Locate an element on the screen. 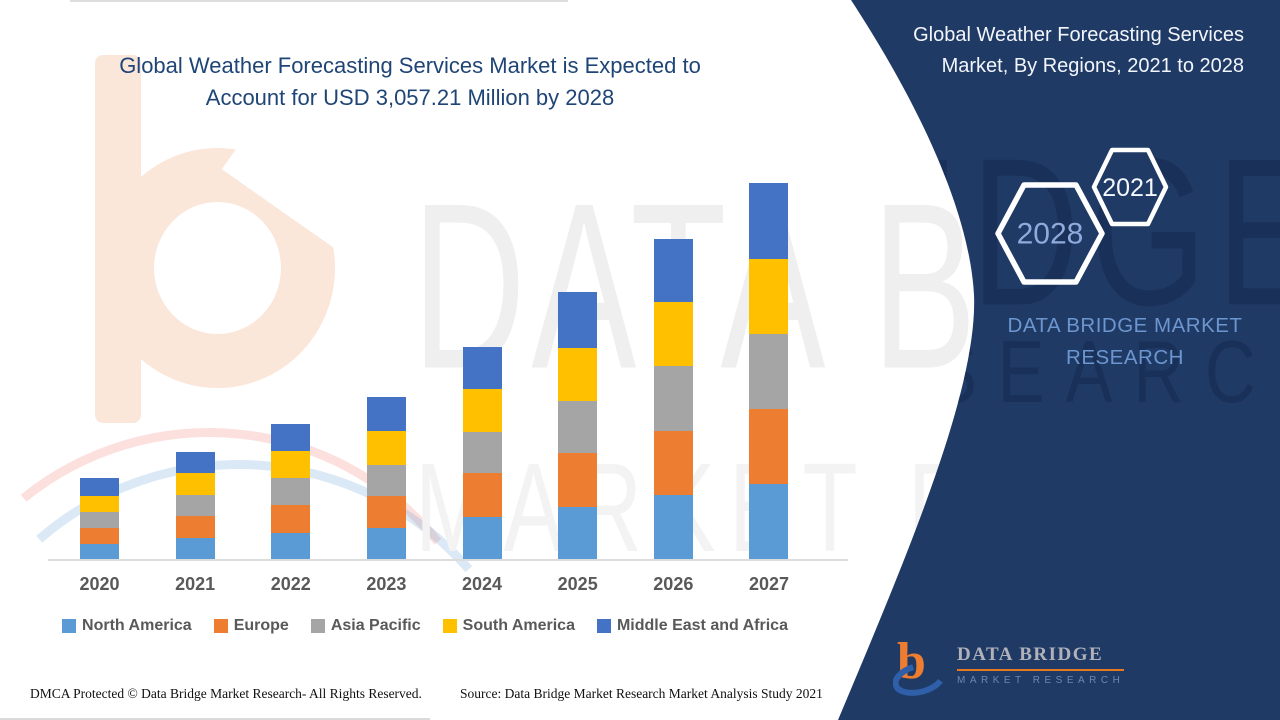 The width and height of the screenshot is (1280, 720). bar-2027 is located at coordinates (769, 371).